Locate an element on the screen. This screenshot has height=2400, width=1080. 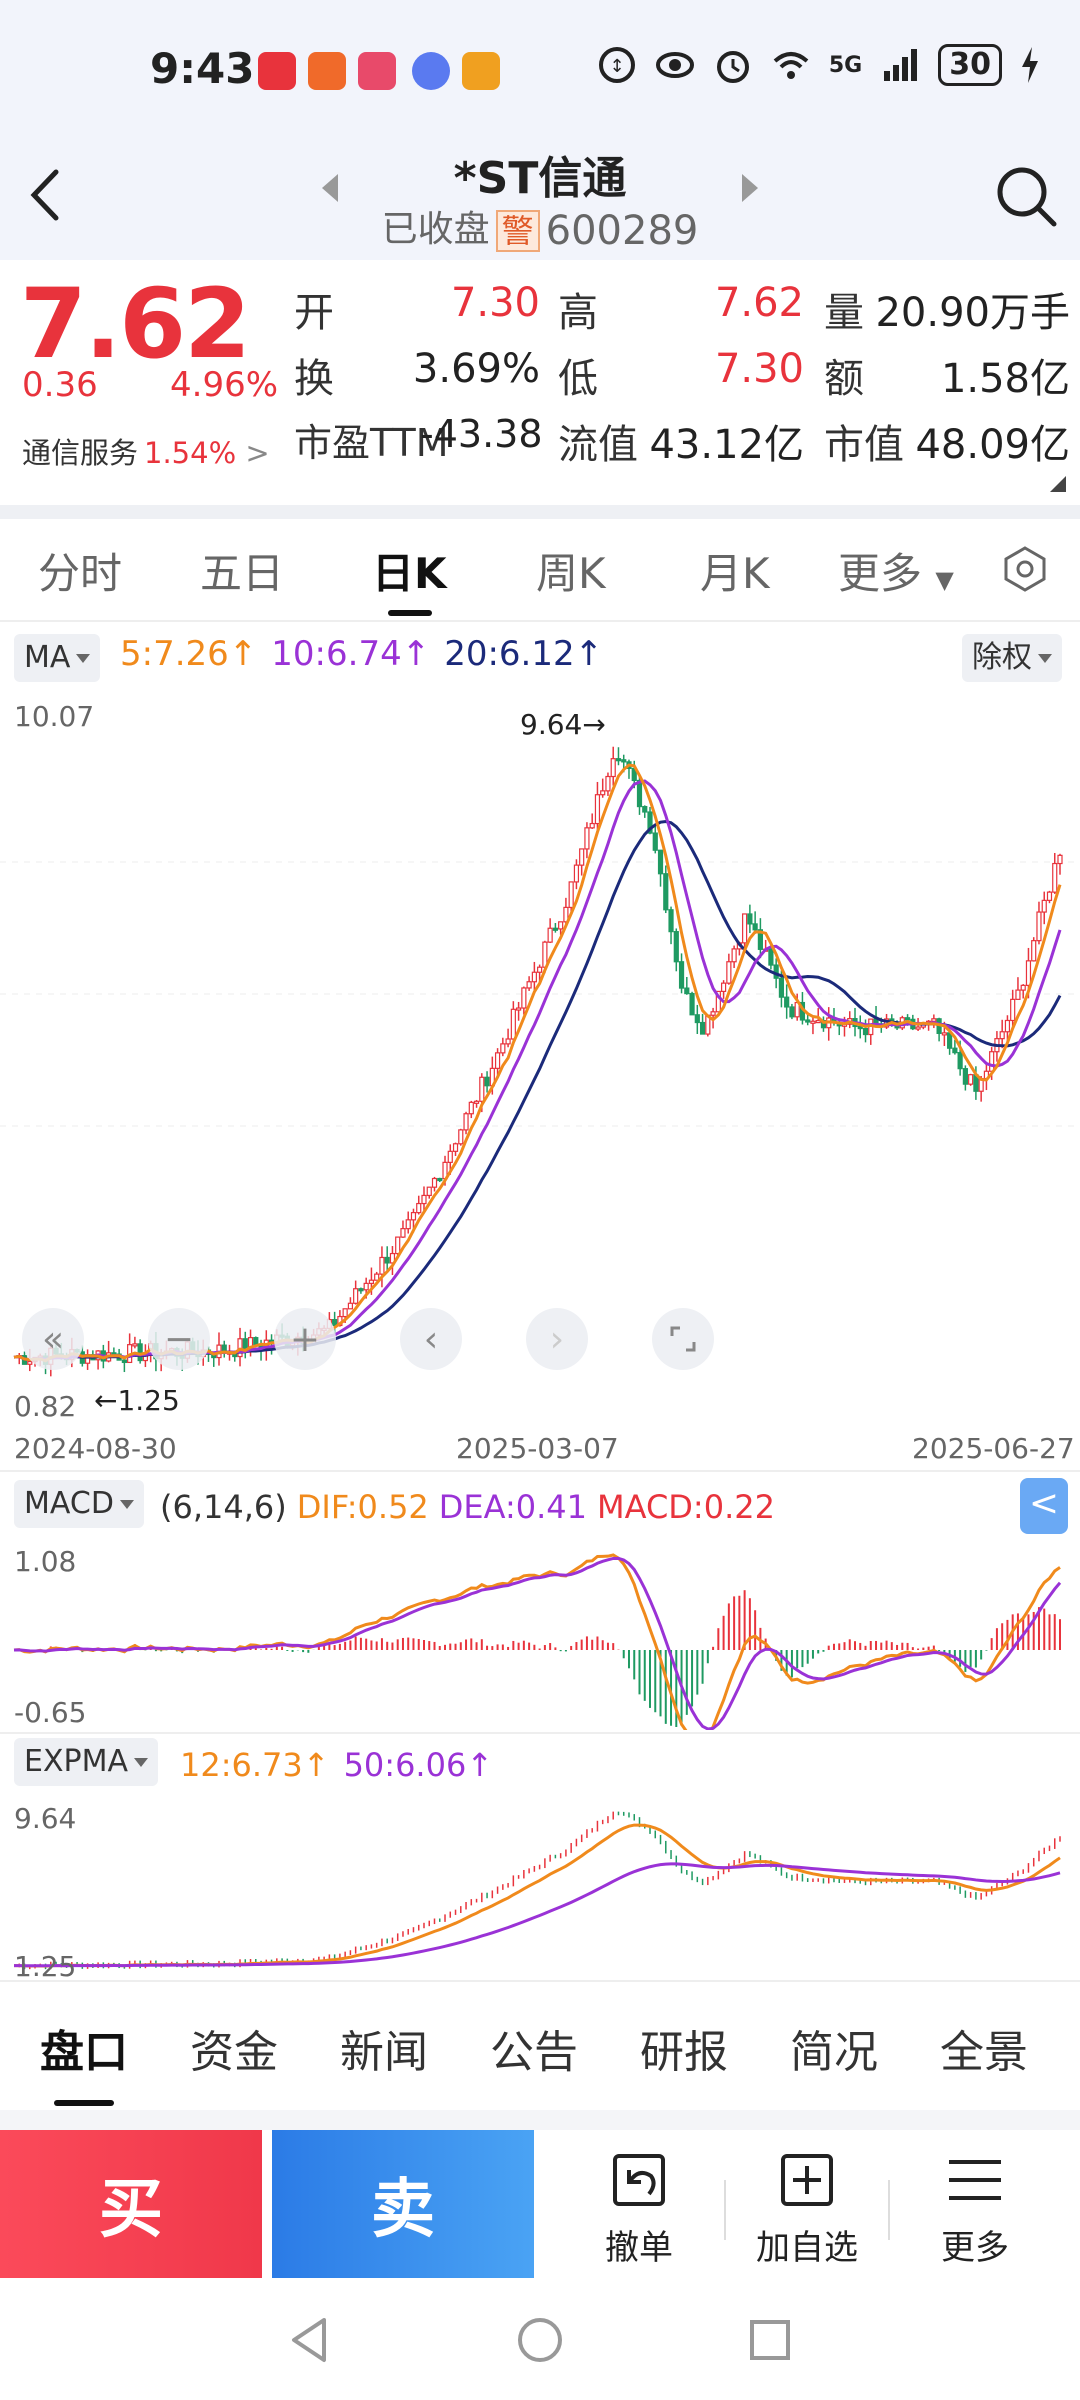
nav-recents-icon is located at coordinates (770, 2340).